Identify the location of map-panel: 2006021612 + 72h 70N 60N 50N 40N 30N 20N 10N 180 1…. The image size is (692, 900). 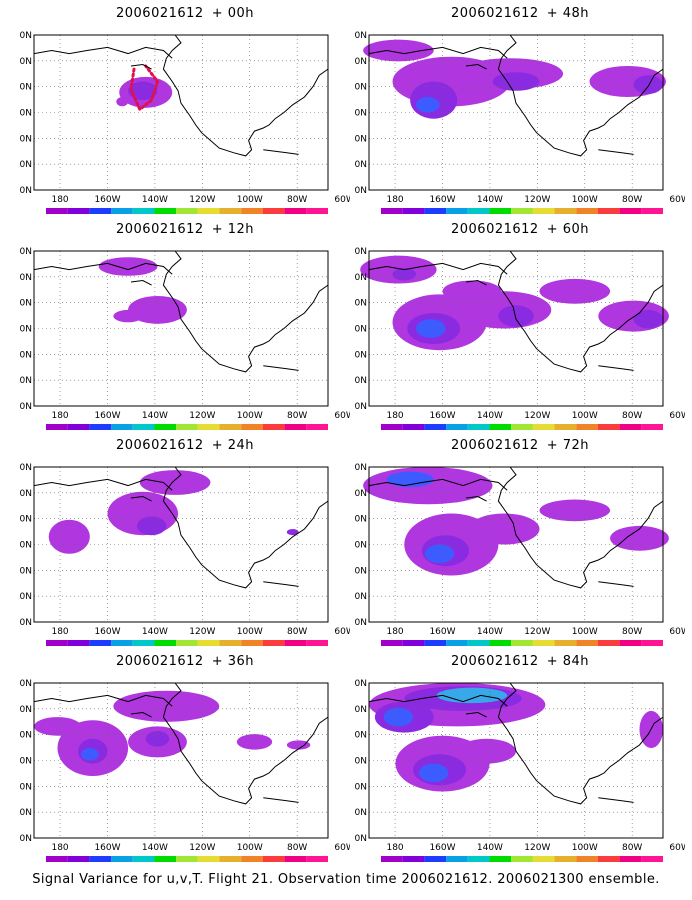
(520, 543).